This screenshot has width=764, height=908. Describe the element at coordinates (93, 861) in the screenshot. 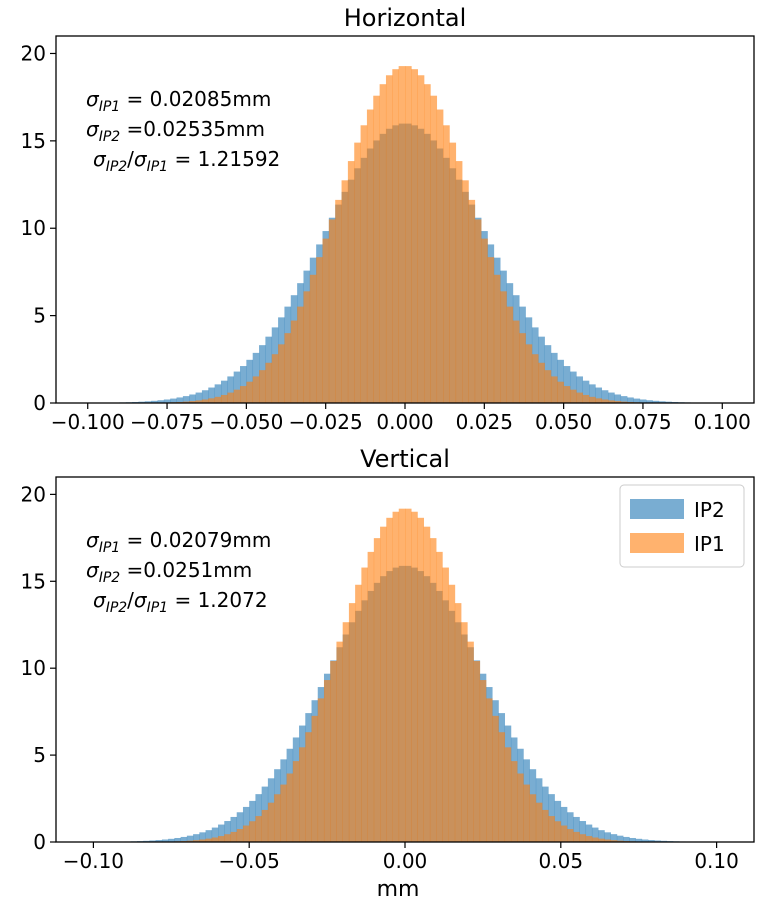

I see `x-tick-label: −0.10` at that location.